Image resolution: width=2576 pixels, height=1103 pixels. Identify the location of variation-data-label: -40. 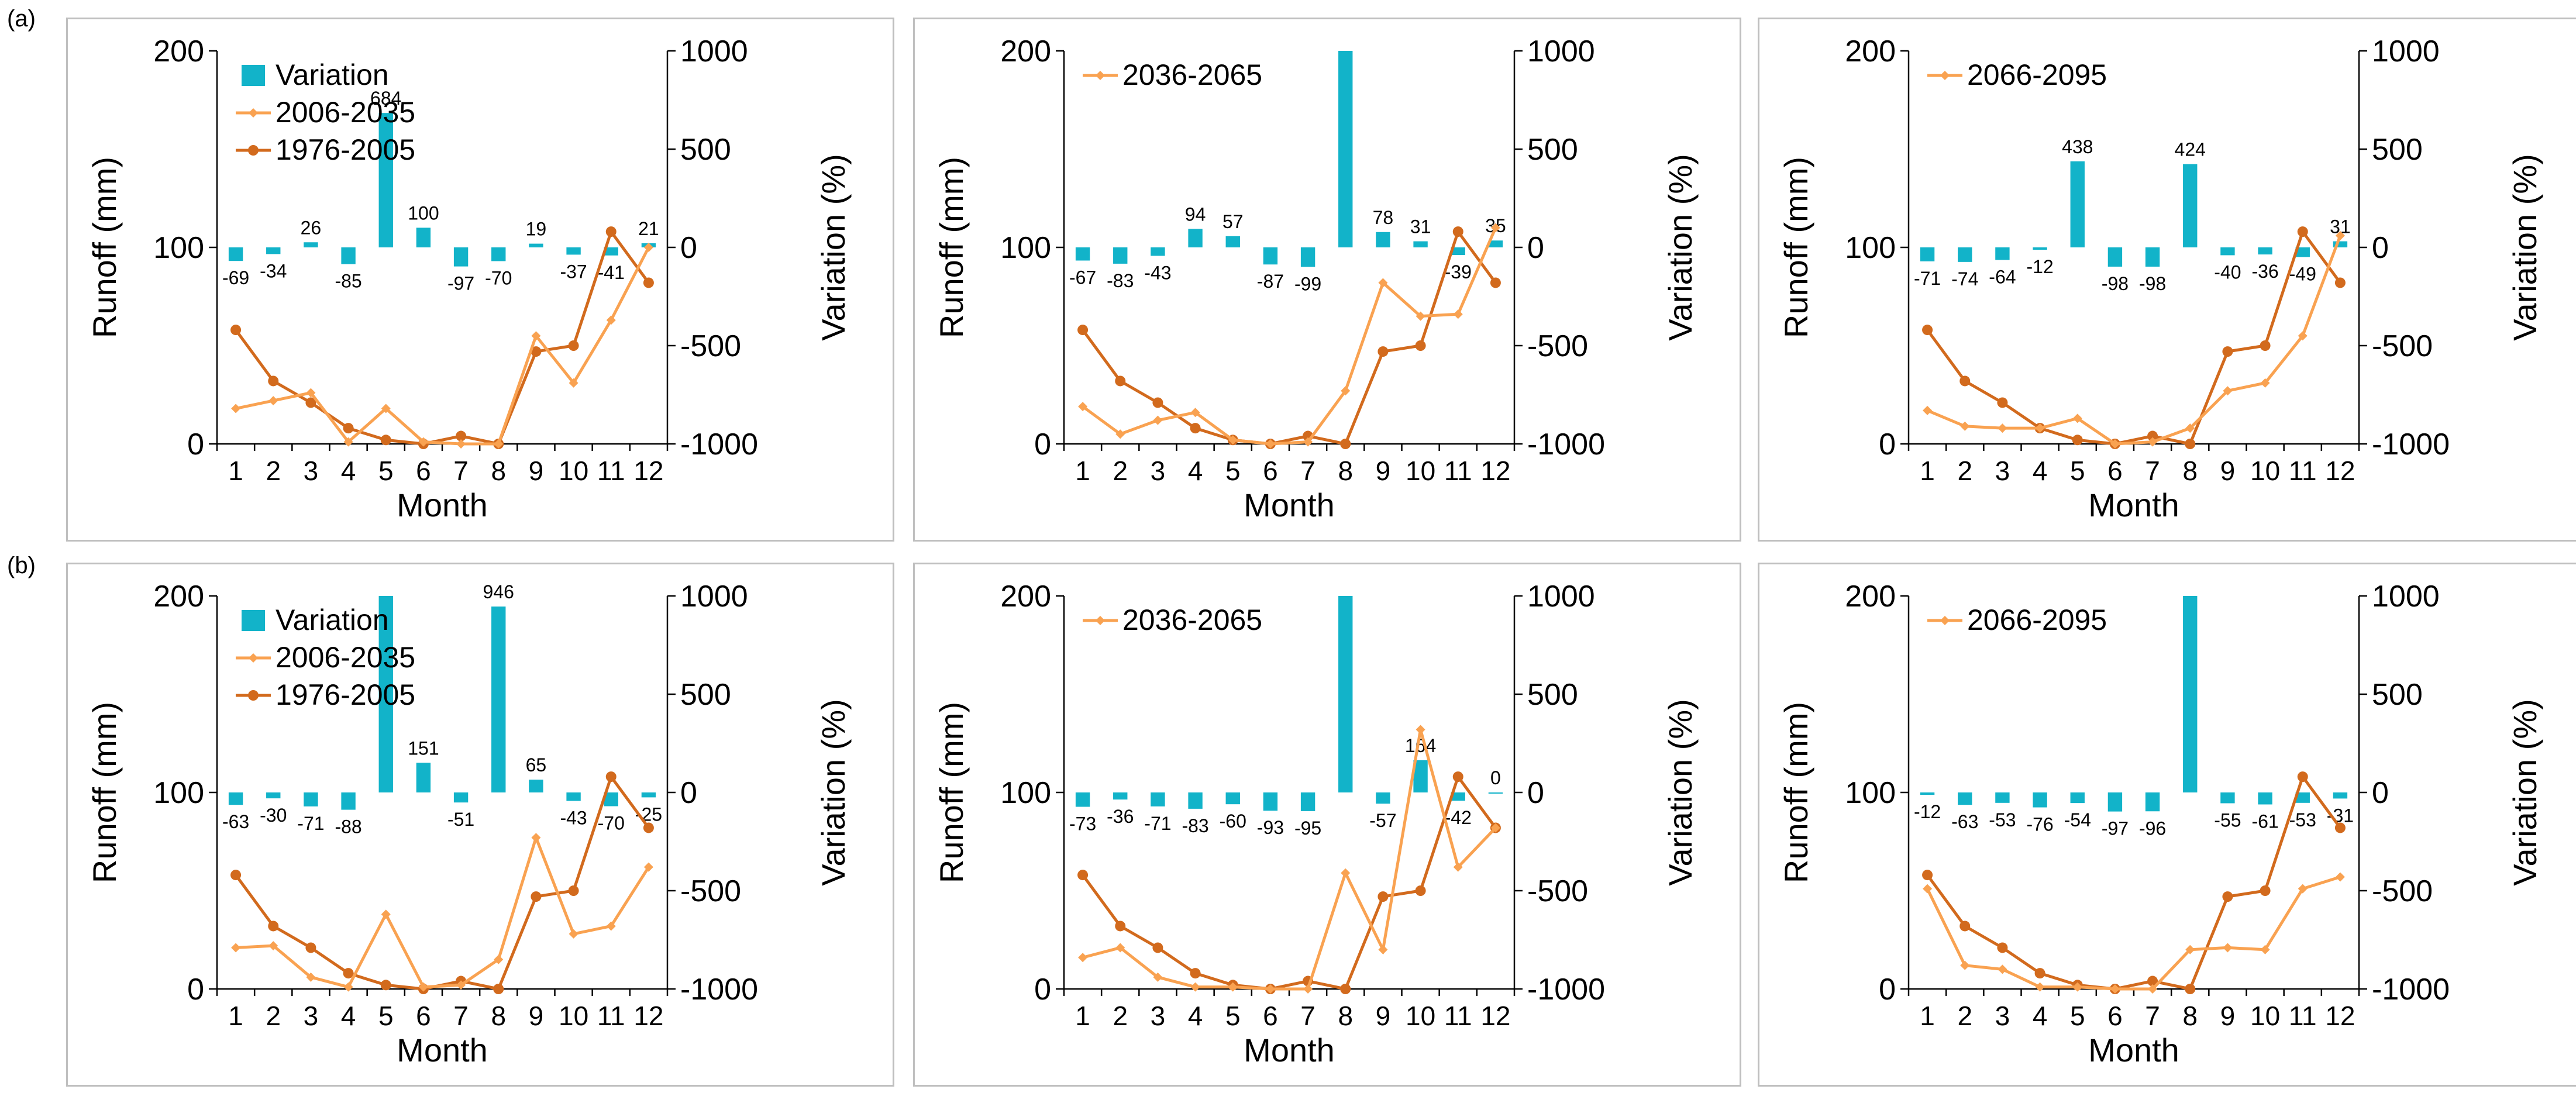
(2227, 271).